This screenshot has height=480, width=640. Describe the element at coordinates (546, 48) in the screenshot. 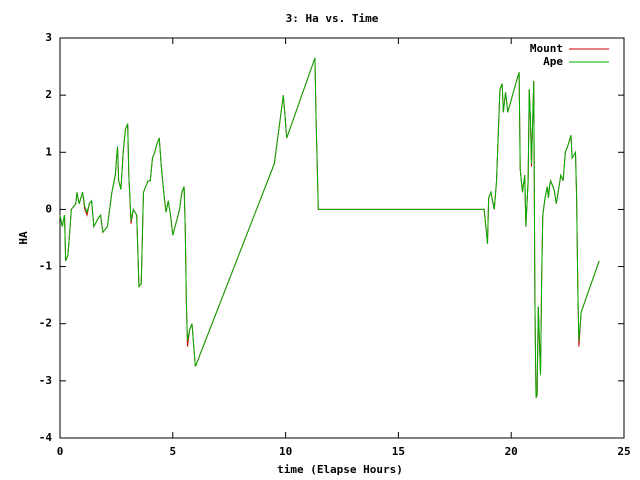

I see `legend-label: Mount` at that location.